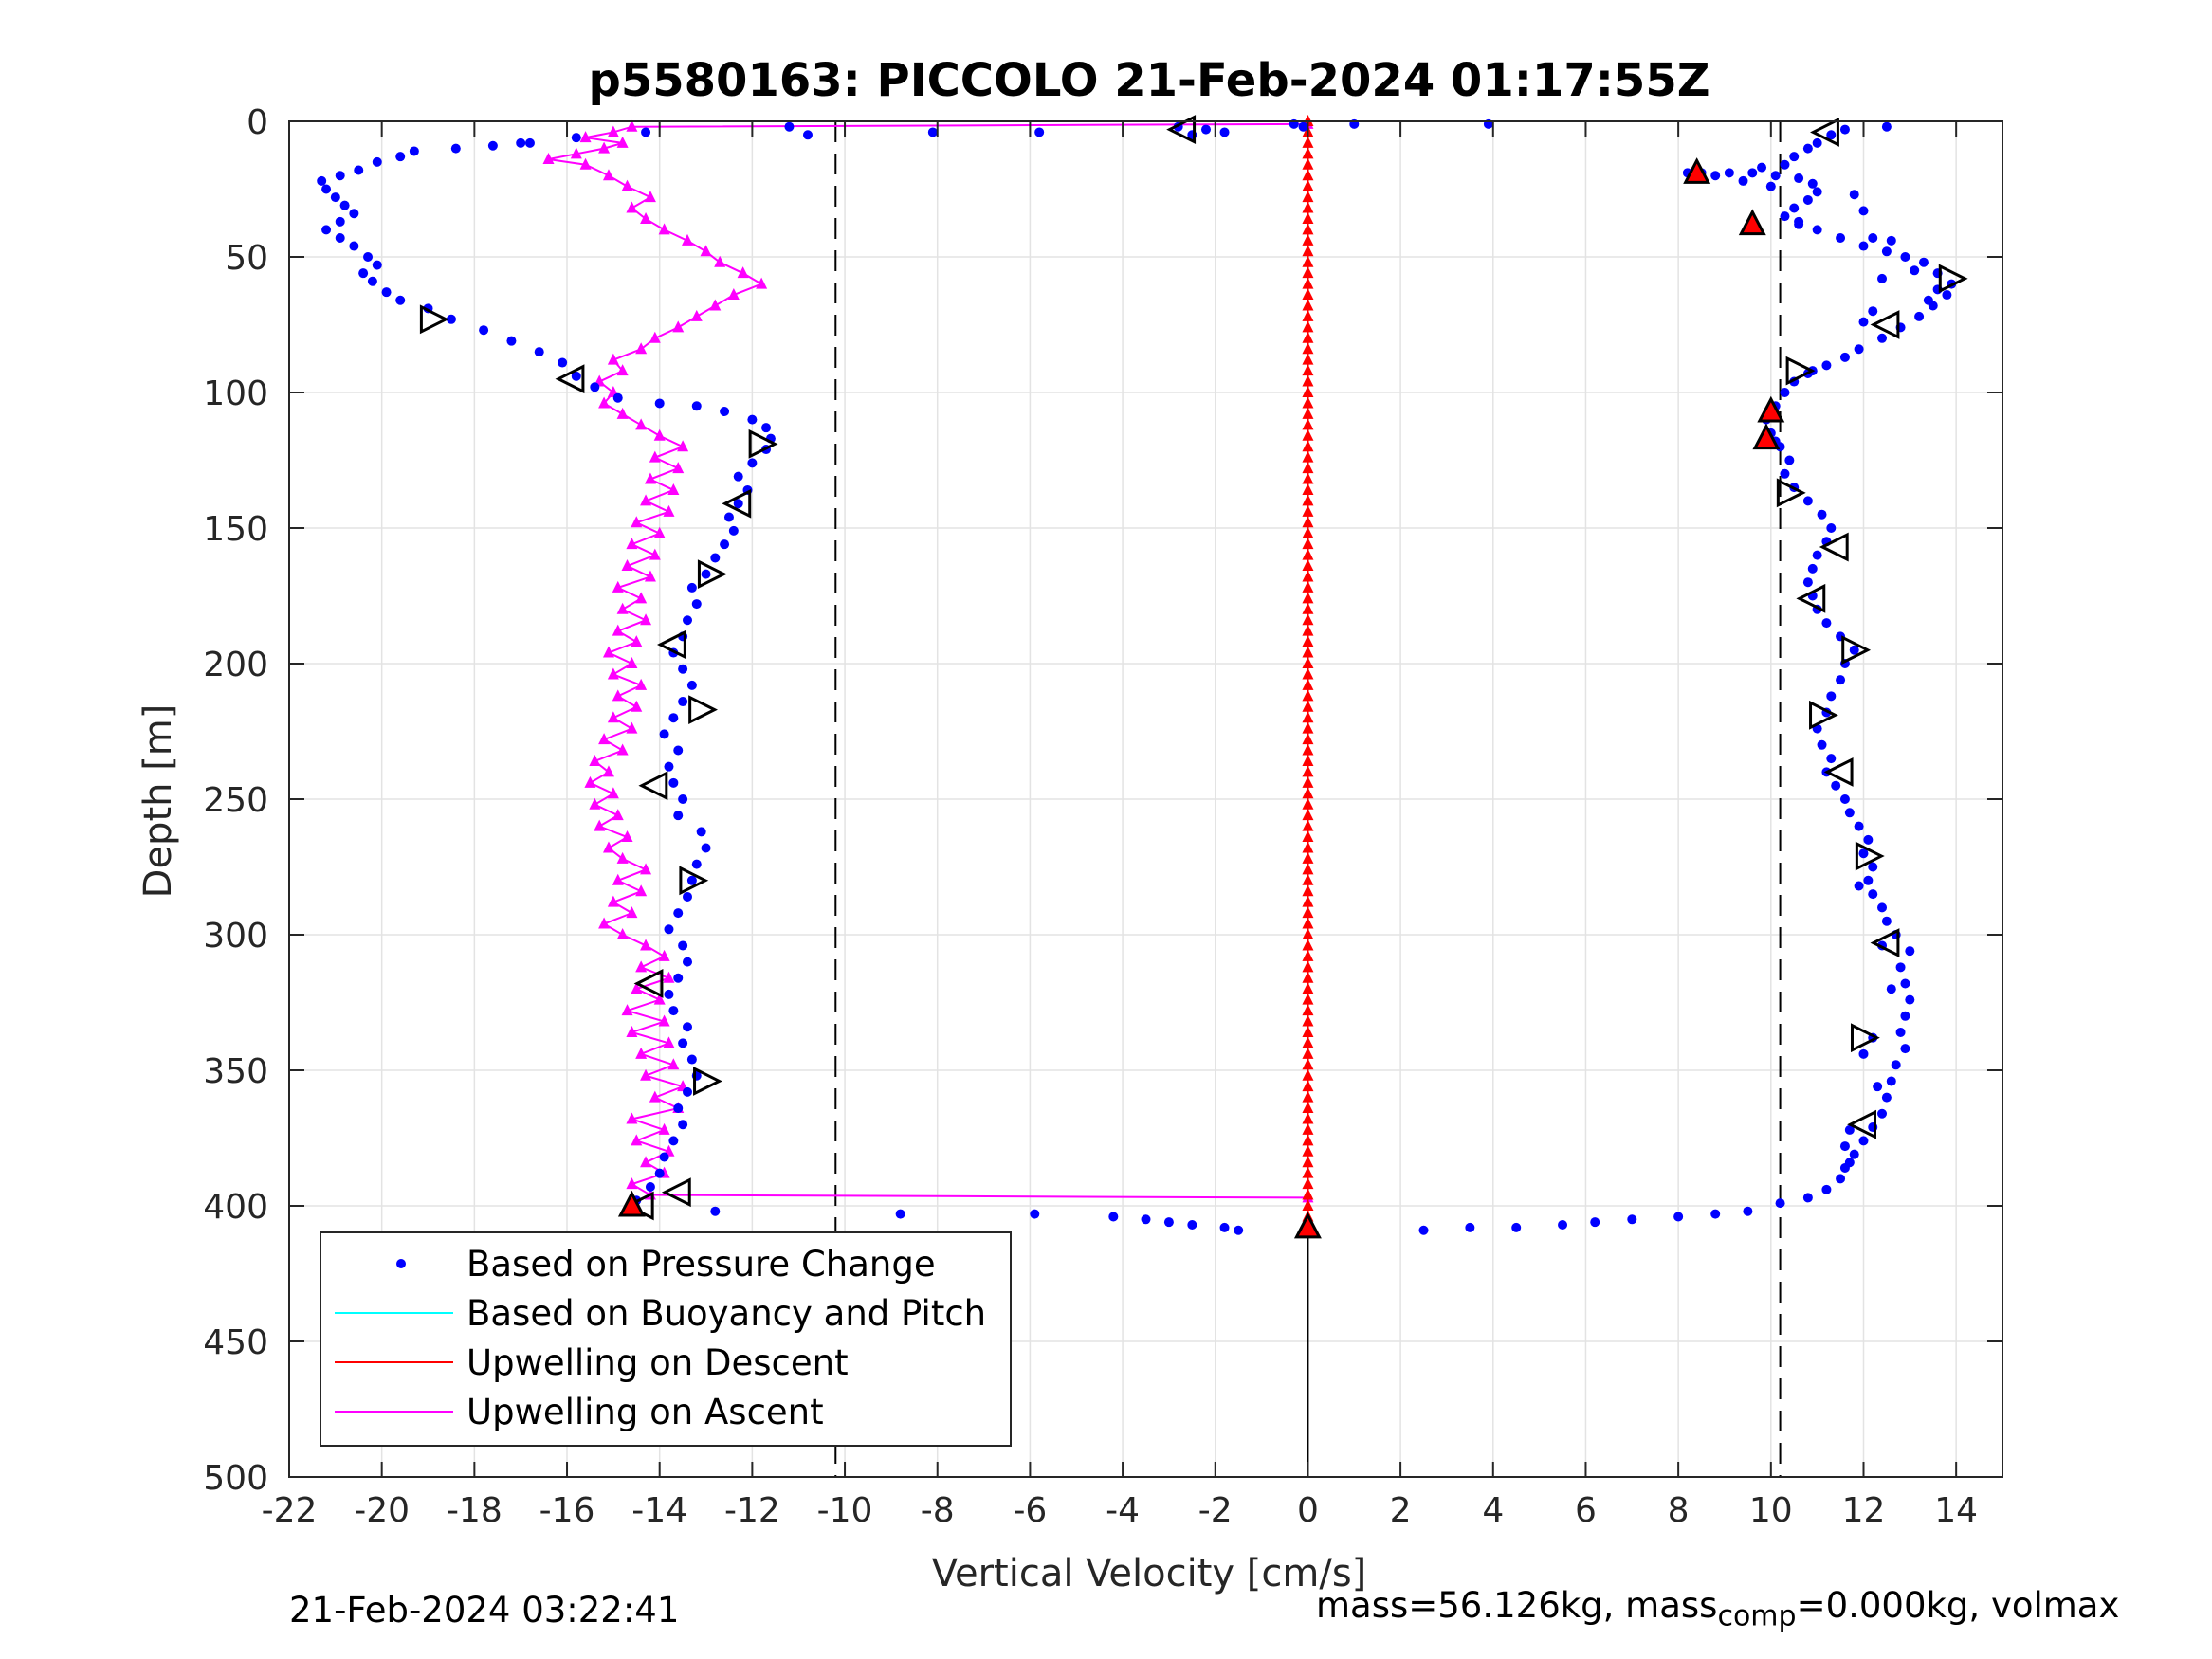  I want to click on y-tick-label: 100, so click(235, 393).